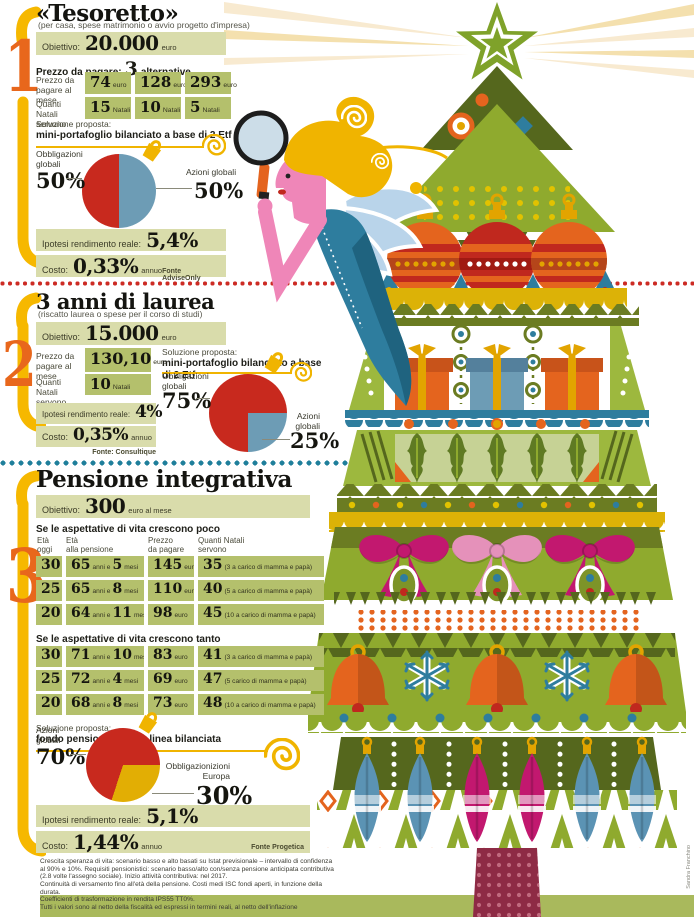 Image resolution: width=694 pixels, height=917 pixels. What do you see at coordinates (181, 275) in the screenshot?
I see `source-label: Fonte AdviseOnly` at bounding box center [181, 275].